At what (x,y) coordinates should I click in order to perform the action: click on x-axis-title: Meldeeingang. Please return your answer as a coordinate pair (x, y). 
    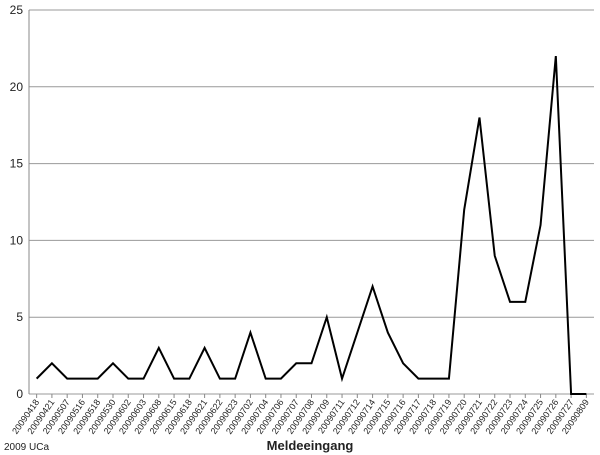
    Looking at the image, I should click on (310, 445).